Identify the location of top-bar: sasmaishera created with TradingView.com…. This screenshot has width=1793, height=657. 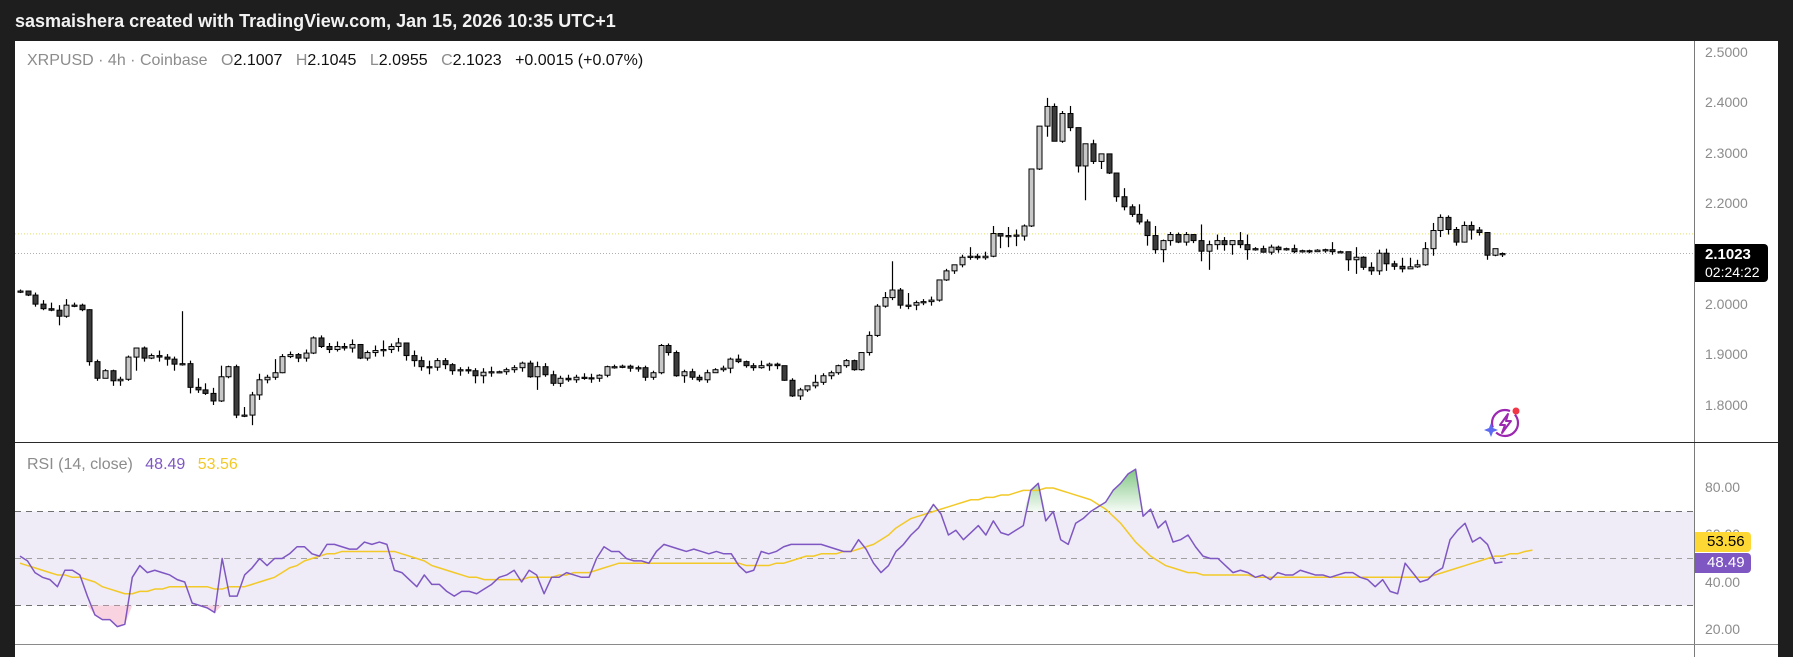
(896, 20).